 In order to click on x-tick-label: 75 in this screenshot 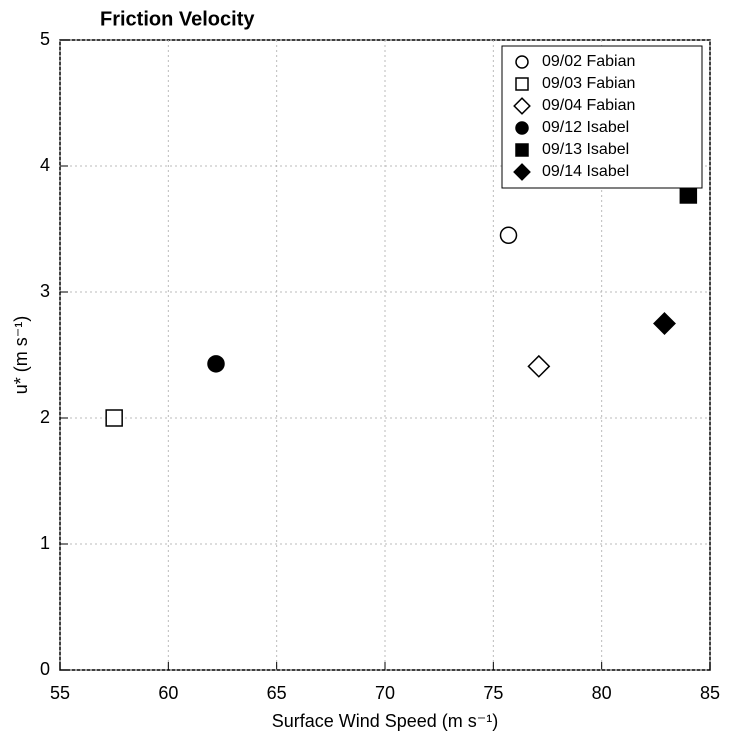, I will do `click(493, 693)`.